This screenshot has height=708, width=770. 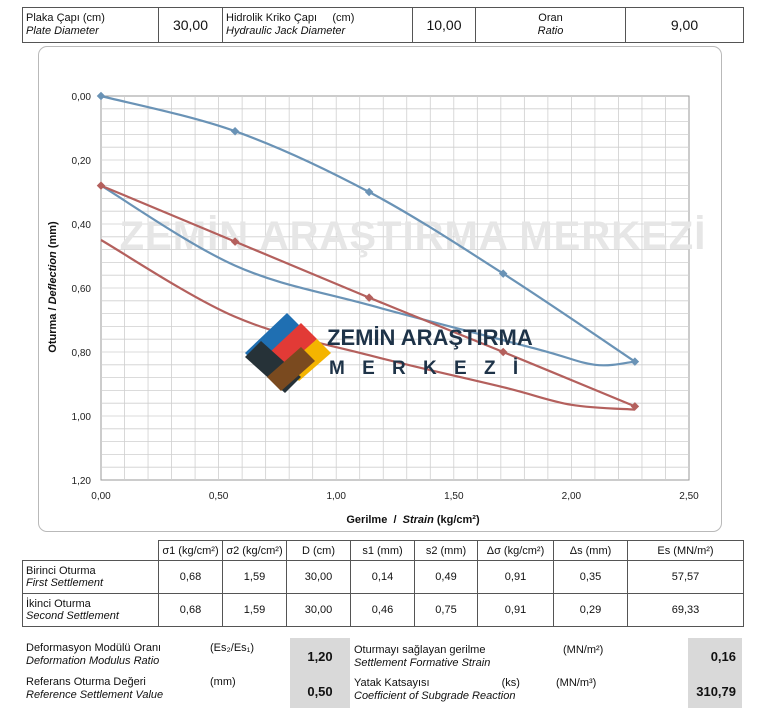 I want to click on subgrade-reaction-tr: Yatak Katsayısı, so click(x=392, y=683).